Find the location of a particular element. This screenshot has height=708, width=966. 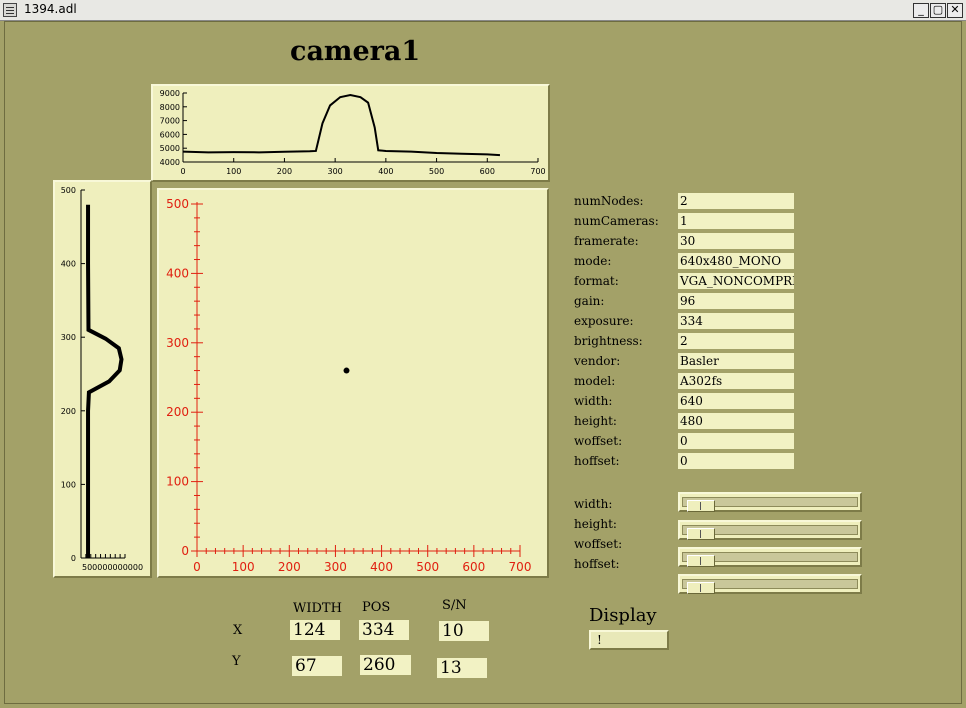

window-menu-icon is located at coordinates (10, 10).